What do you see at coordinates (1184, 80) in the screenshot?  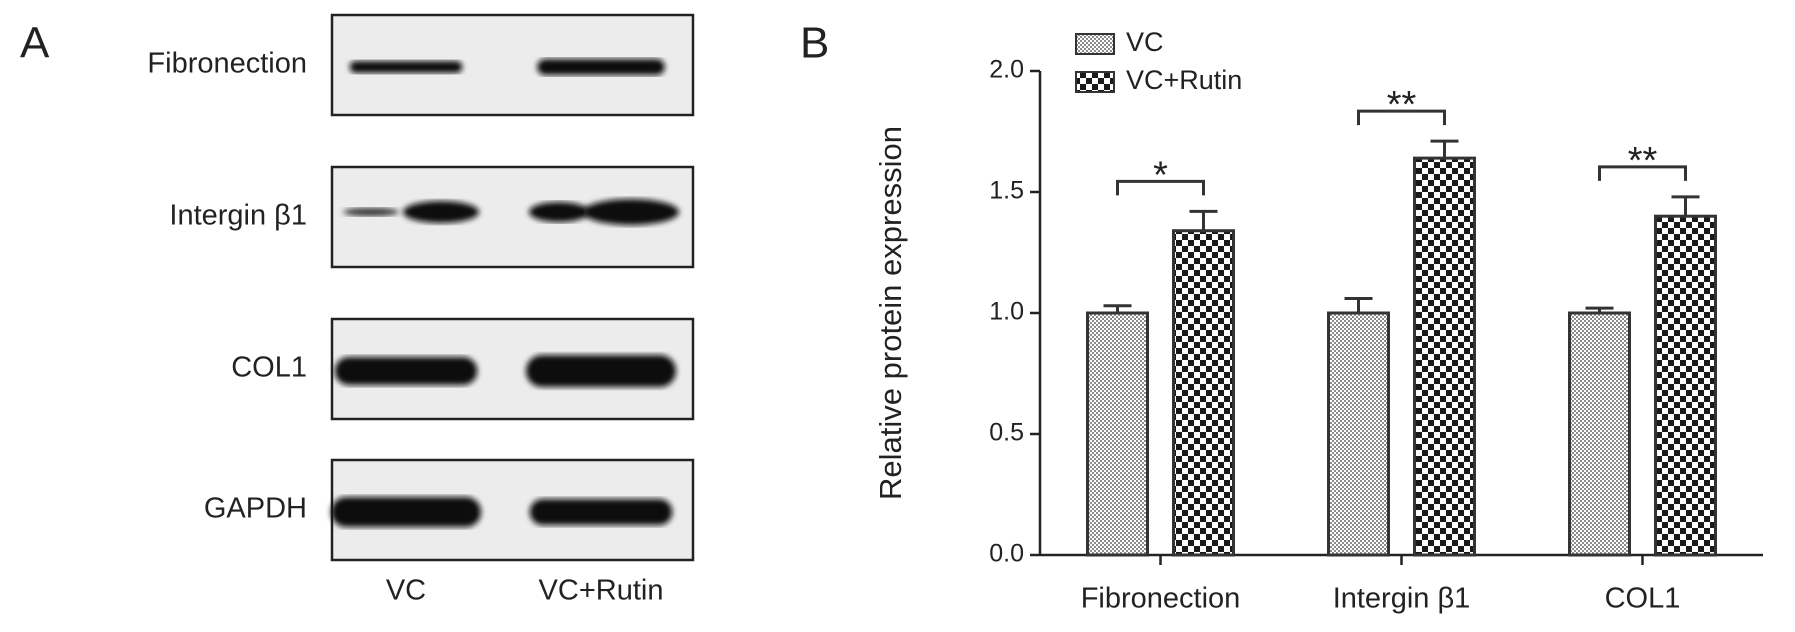 I see `legend-label: VC+Rutin` at bounding box center [1184, 80].